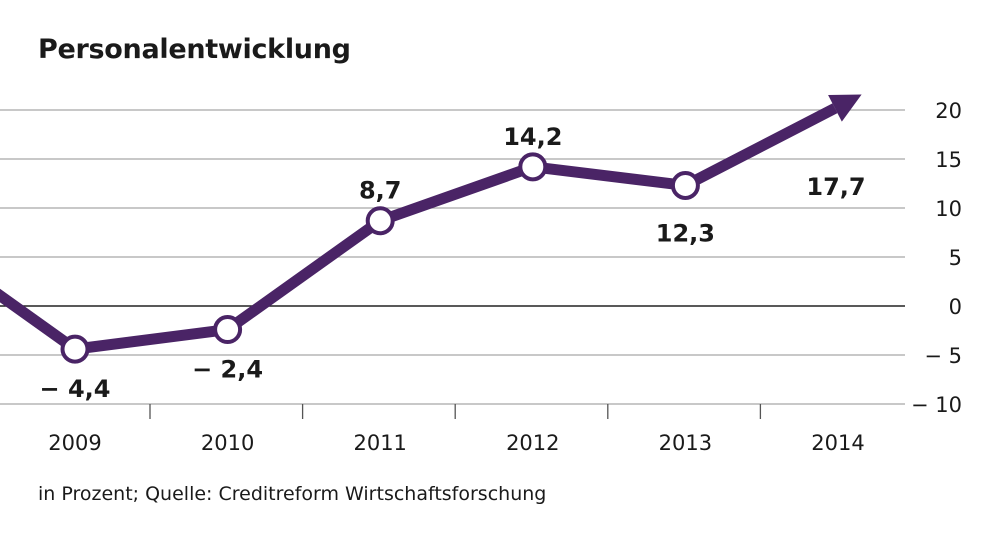 The height and width of the screenshot is (541, 1000). Describe the element at coordinates (948, 111) in the screenshot. I see `y-tick-label: 20` at that location.